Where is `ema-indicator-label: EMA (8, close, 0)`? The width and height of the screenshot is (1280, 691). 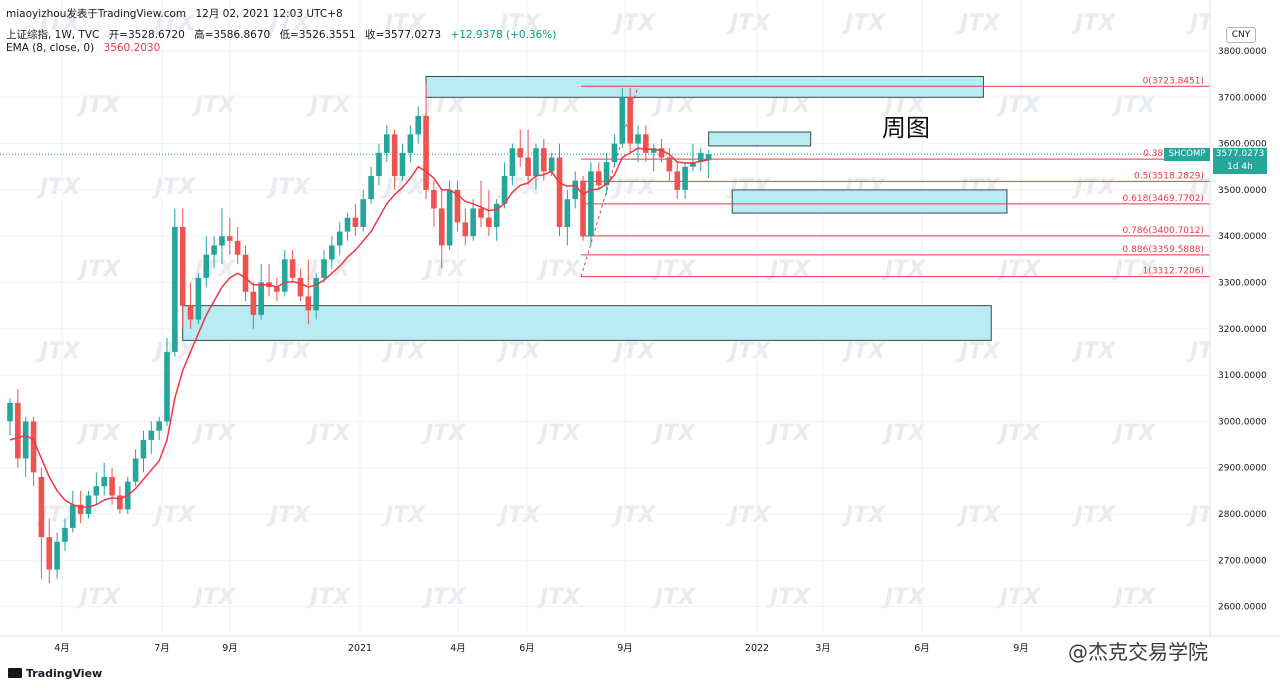 ema-indicator-label: EMA (8, close, 0) is located at coordinates (50, 48).